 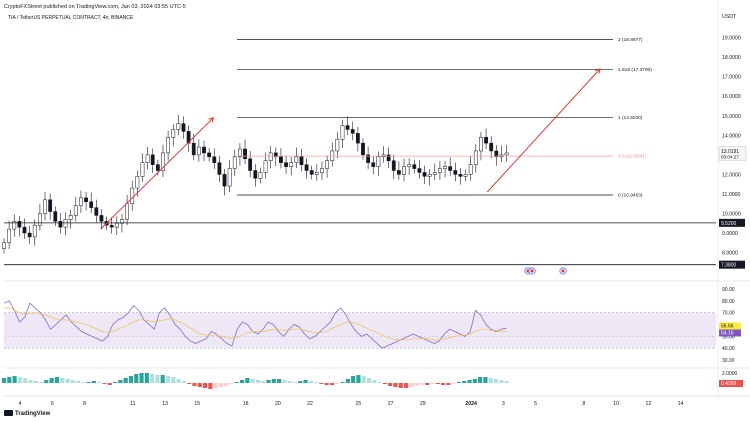 I want to click on trend-arrow, so click(x=157, y=173).